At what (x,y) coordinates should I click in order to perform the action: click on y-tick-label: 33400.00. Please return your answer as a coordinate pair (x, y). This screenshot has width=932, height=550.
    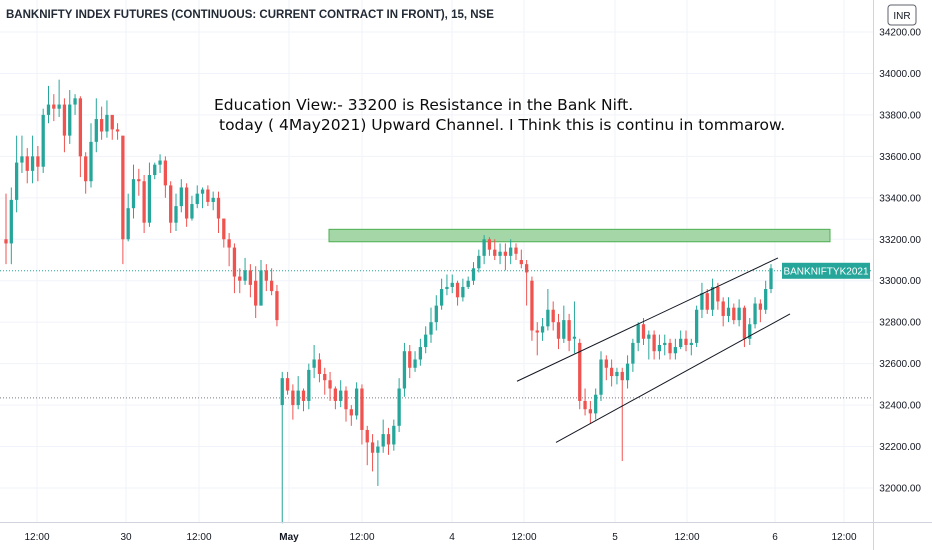
    Looking at the image, I should click on (900, 198).